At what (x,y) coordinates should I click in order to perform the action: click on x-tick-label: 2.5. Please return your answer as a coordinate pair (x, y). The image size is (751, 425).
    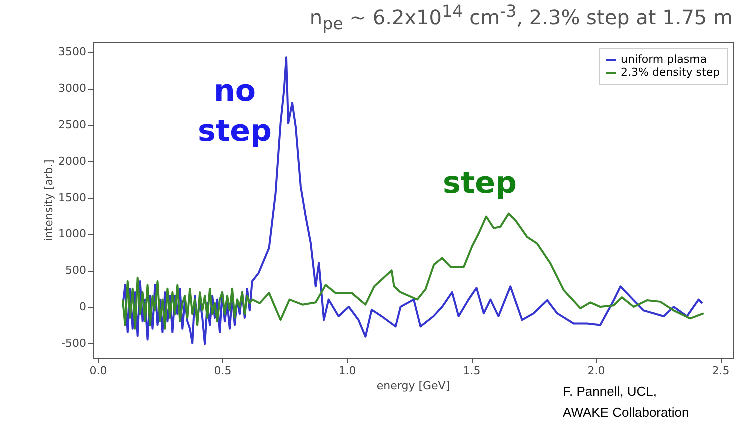
    Looking at the image, I should click on (721, 371).